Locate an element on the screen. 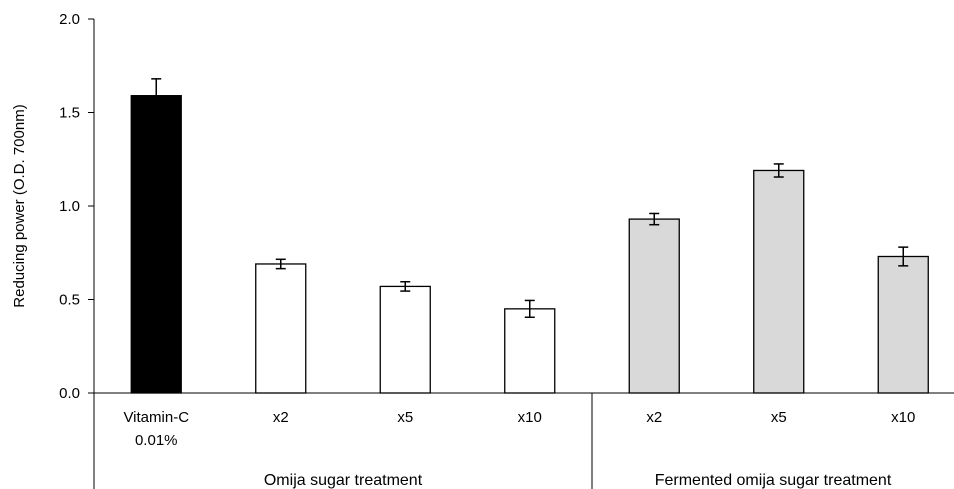 The height and width of the screenshot is (489, 954). y-axis-label: Reducing power (O.D. 700nm) is located at coordinates (19, 205).